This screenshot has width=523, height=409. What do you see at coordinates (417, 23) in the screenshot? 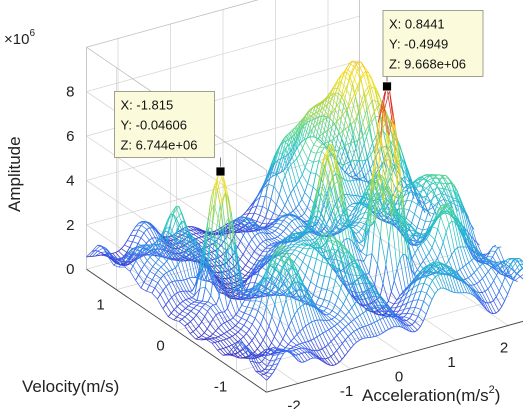
I see `datatip-x: X: 0.8441` at bounding box center [417, 23].